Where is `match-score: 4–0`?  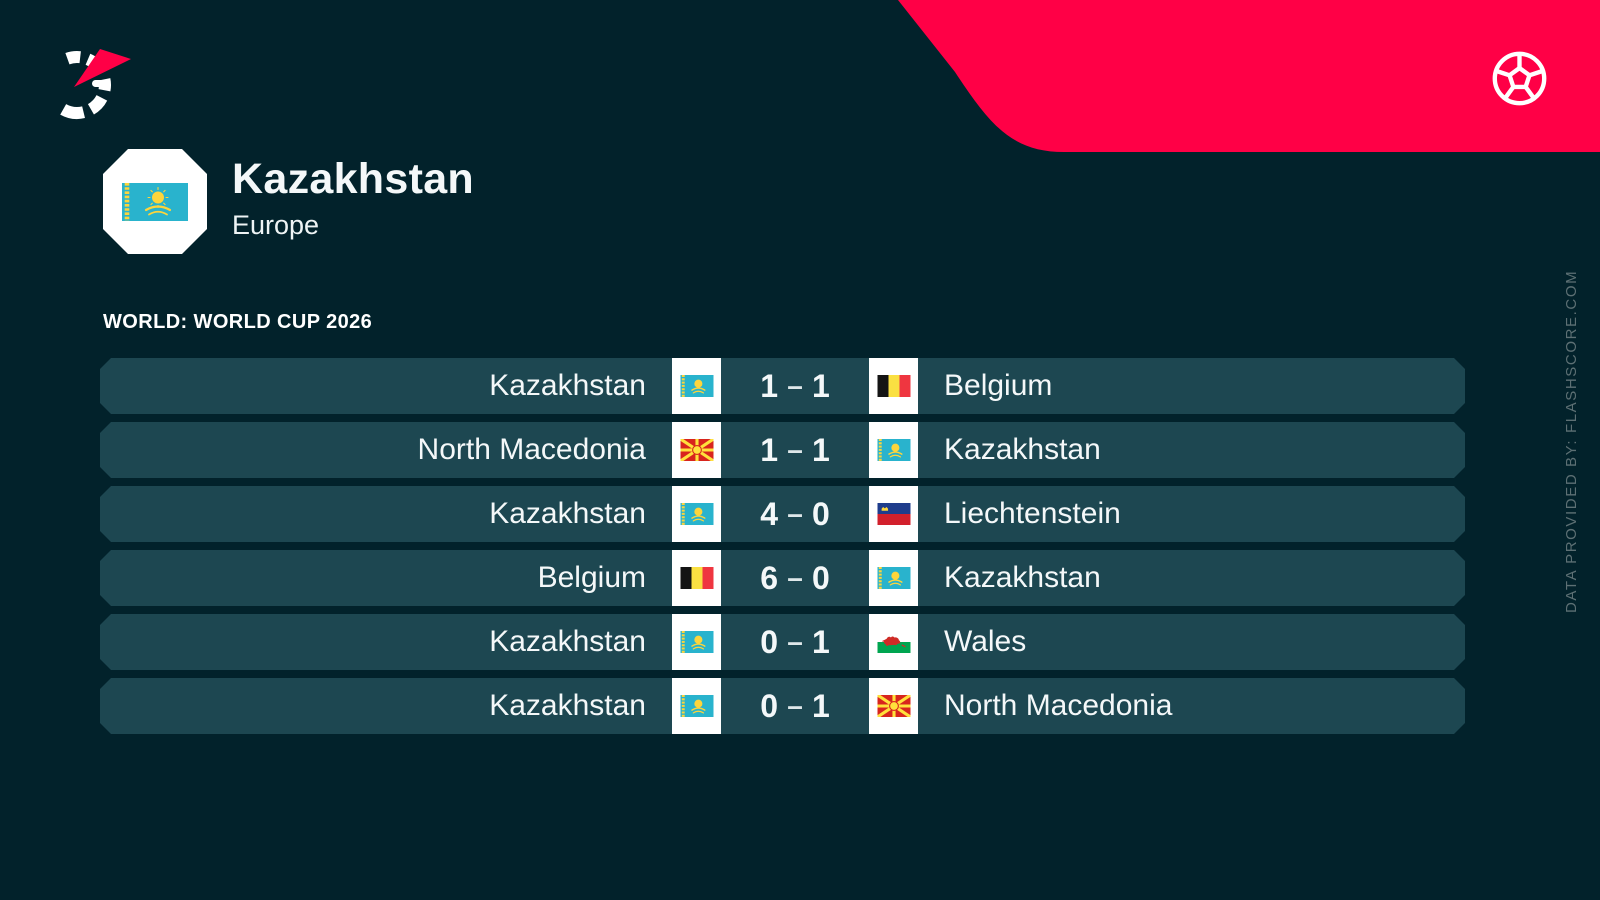
match-score: 4–0 is located at coordinates (795, 513).